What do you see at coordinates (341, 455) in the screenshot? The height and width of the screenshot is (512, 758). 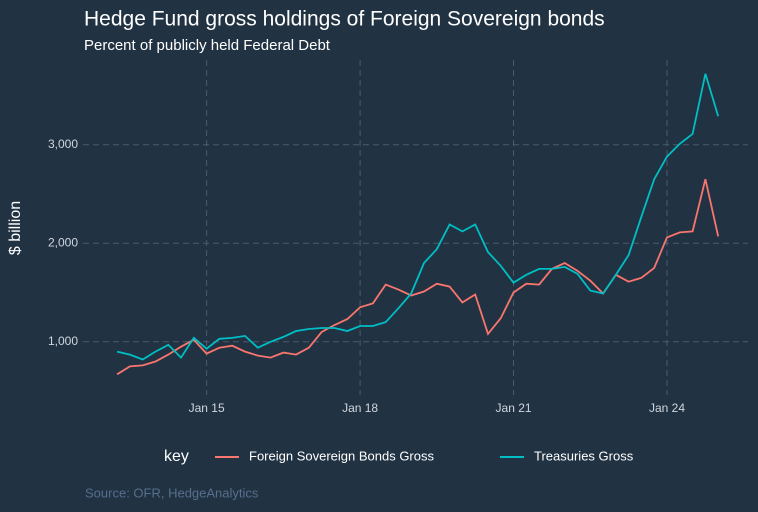 I see `legend-label: Foreign Sovereign Bonds Gross` at bounding box center [341, 455].